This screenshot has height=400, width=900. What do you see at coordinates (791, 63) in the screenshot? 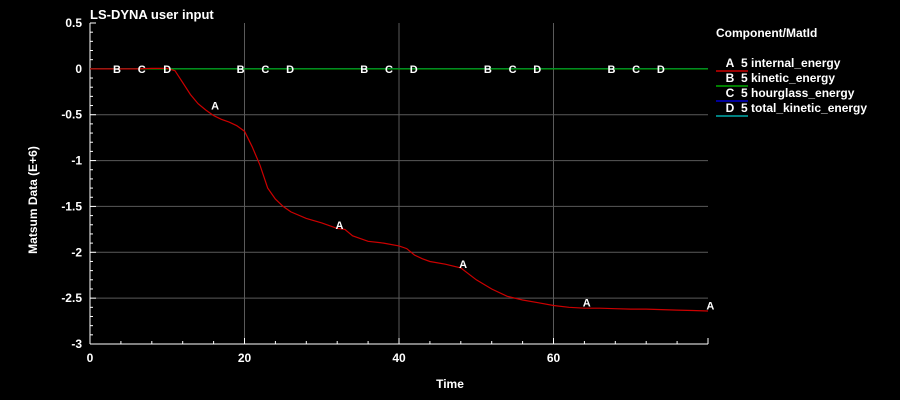
I see `legend-label: 5 internal_energy` at bounding box center [791, 63].